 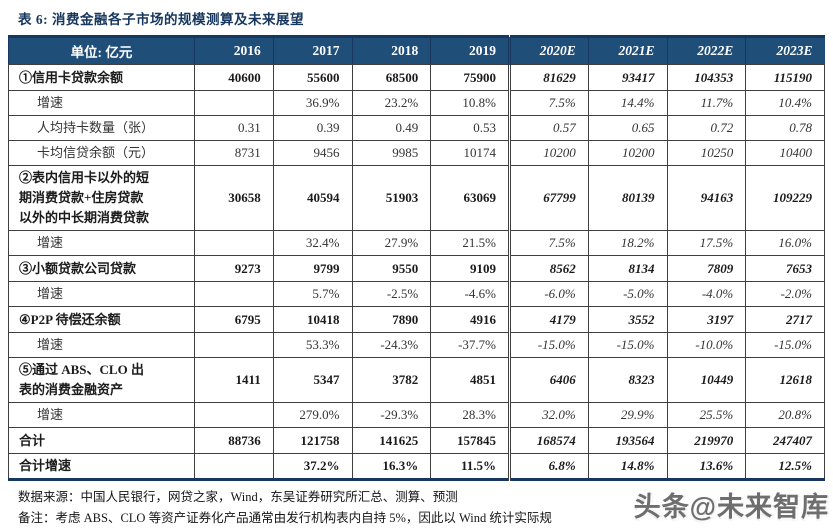 I want to click on row-label: ①信用卡贷款余额, so click(x=101, y=77).